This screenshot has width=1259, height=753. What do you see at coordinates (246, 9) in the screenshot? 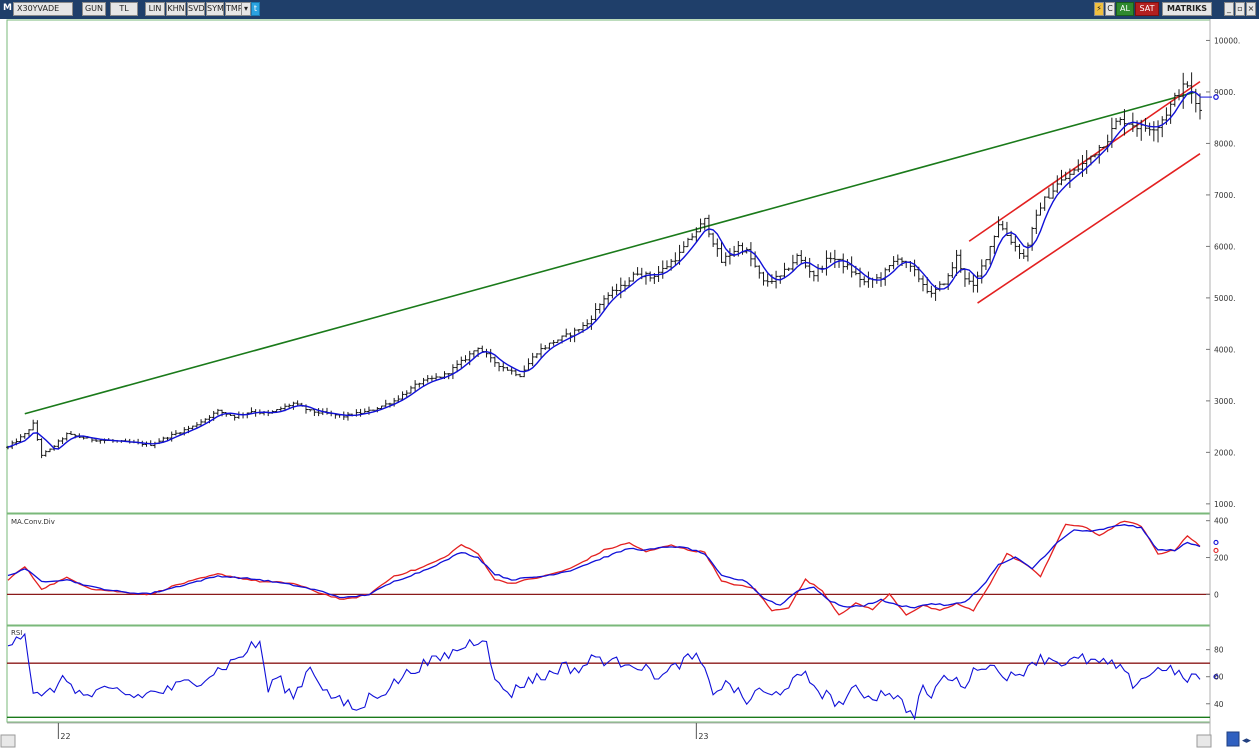
I see `dropdown-arrow-icon: ▾` at bounding box center [246, 9].